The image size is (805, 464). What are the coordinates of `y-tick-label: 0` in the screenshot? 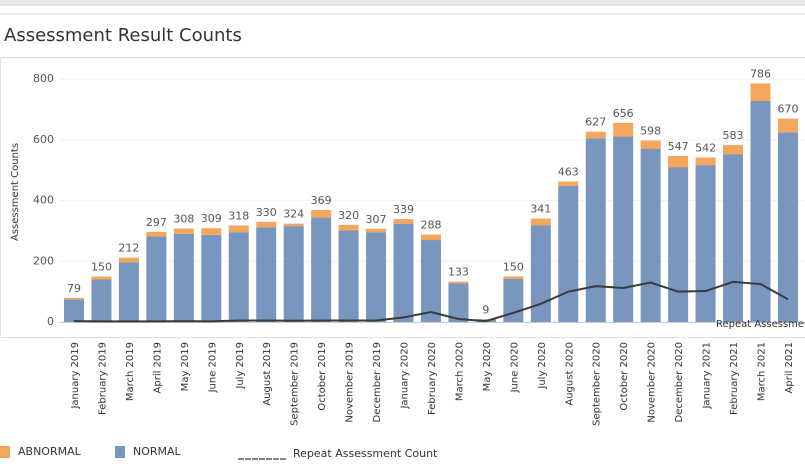 It's located at (50, 321).